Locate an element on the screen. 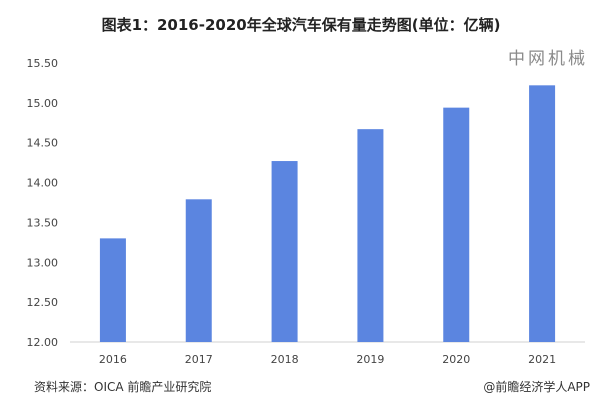  y-tick-label: 12.00 is located at coordinates (43, 342).